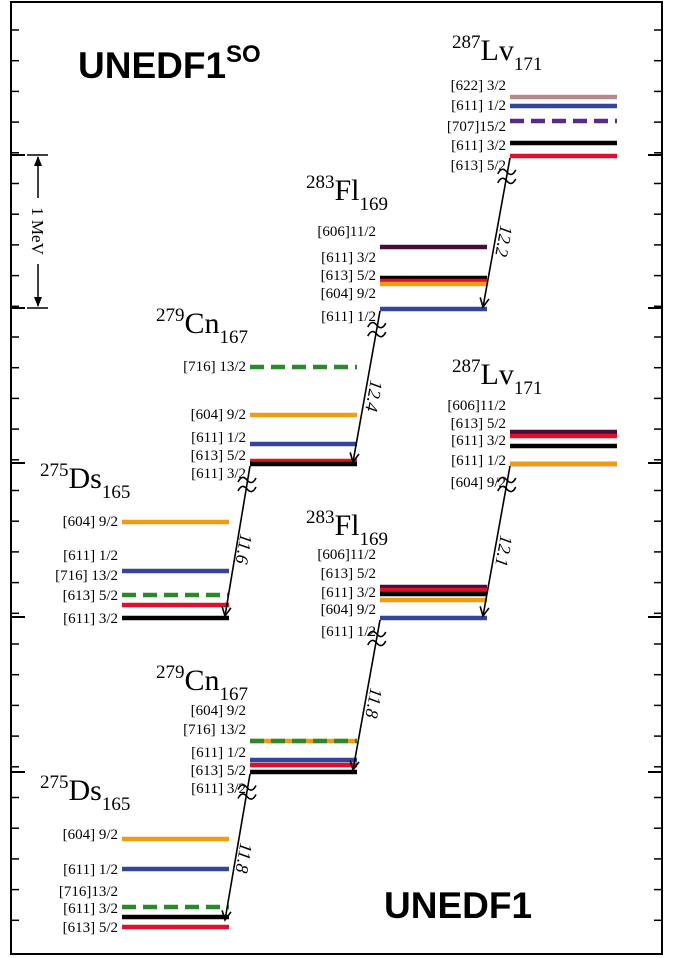  Describe the element at coordinates (503, 551) in the screenshot. I see `q-alpha-value: 12.1` at that location.